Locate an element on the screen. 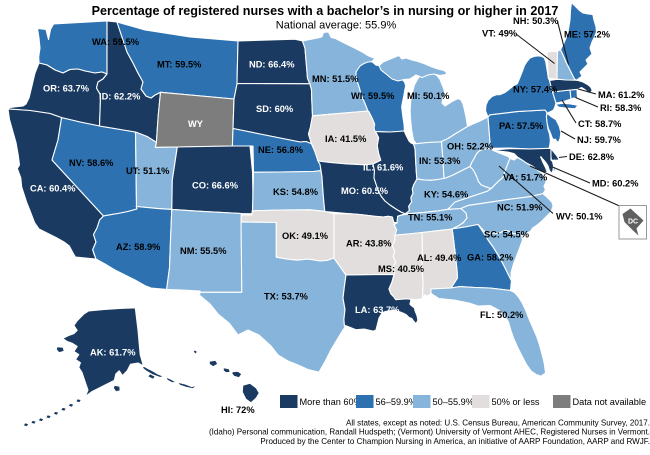 Image resolution: width=650 pixels, height=455 pixels. svg-text: AK: 61.7% is located at coordinates (113, 352).